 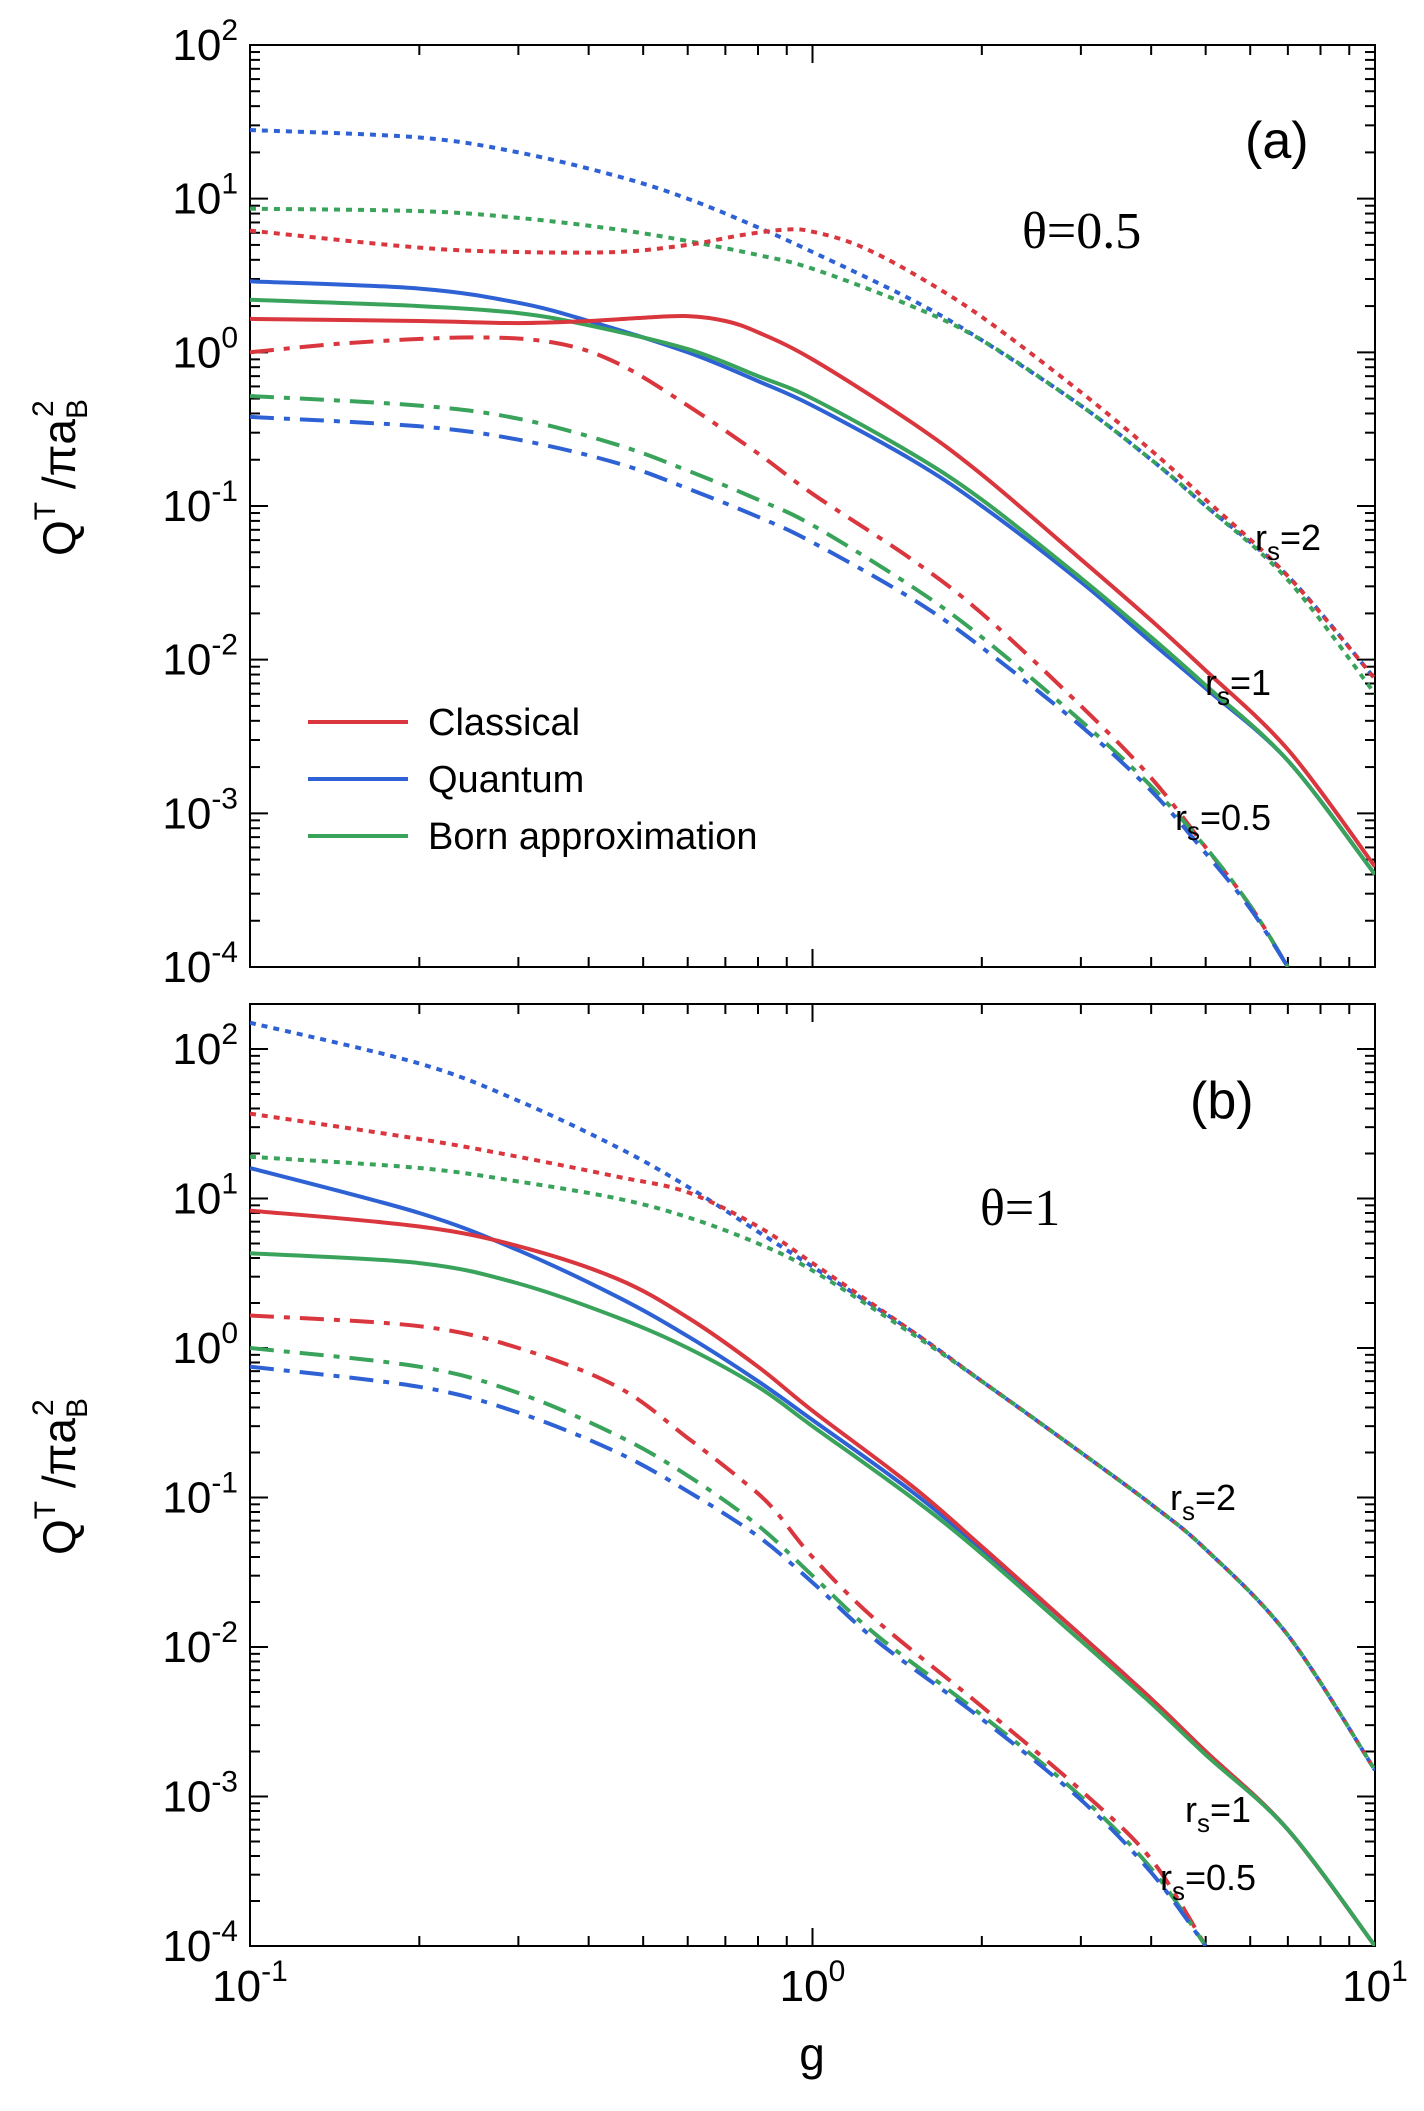 I want to click on legend: Classical Quantum Born approximation, so click(x=533, y=780).